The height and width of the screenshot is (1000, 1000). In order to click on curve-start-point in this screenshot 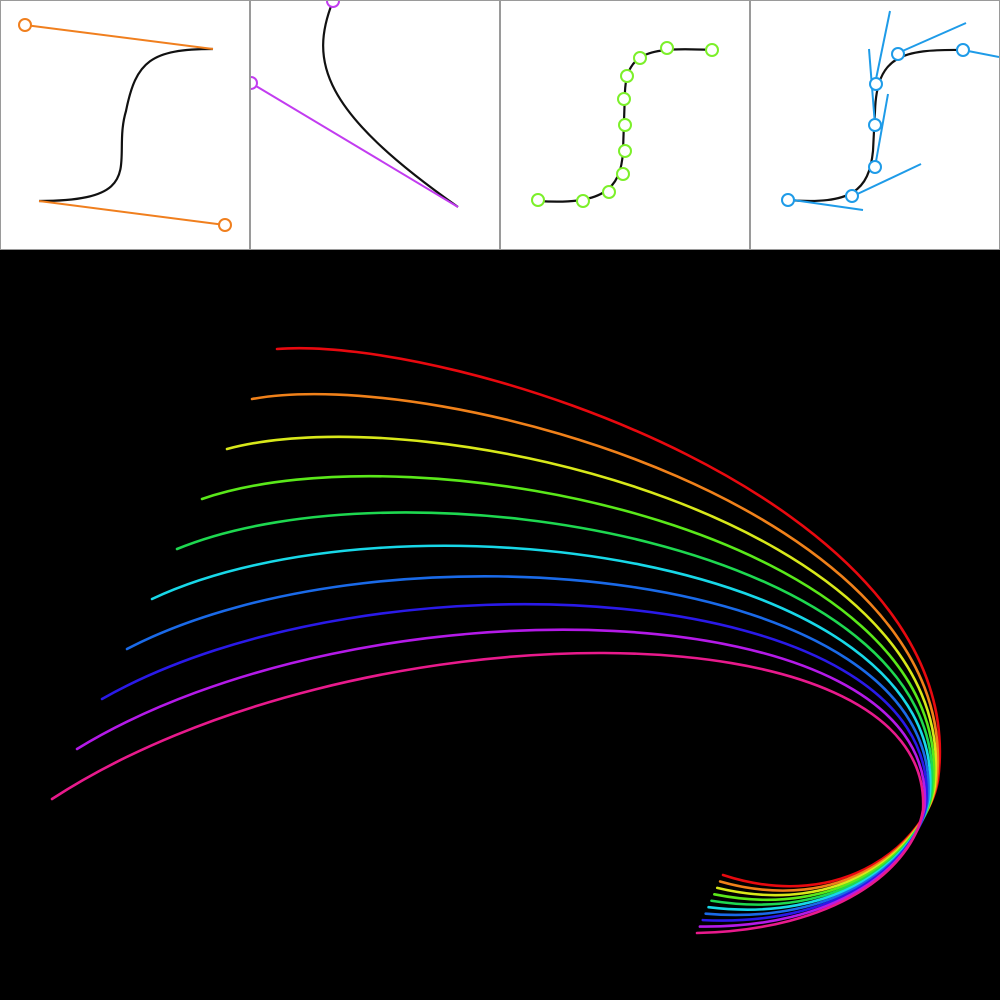, I will do `click(333, 4)`.